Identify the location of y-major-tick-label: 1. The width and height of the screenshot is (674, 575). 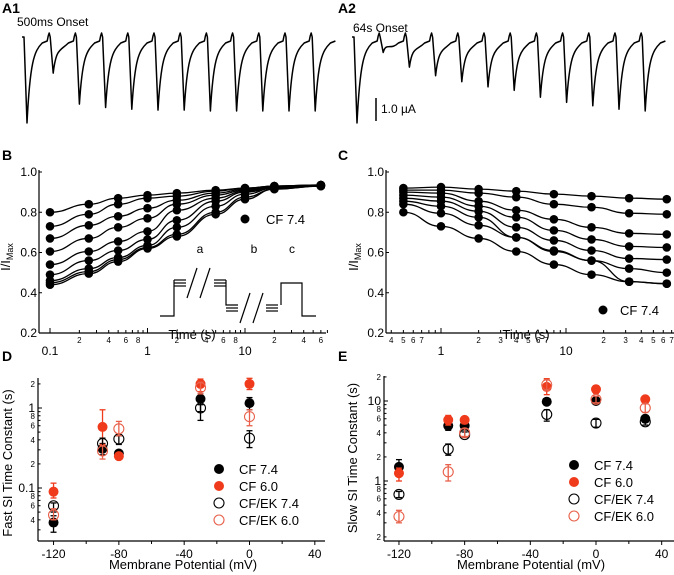
(31, 408).